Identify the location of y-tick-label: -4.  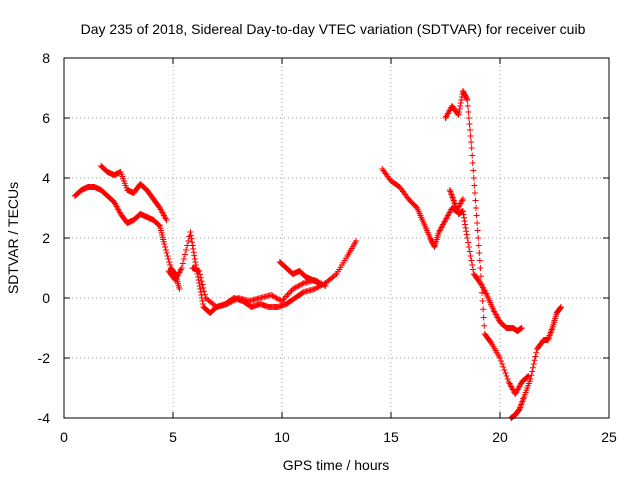
(44, 418).